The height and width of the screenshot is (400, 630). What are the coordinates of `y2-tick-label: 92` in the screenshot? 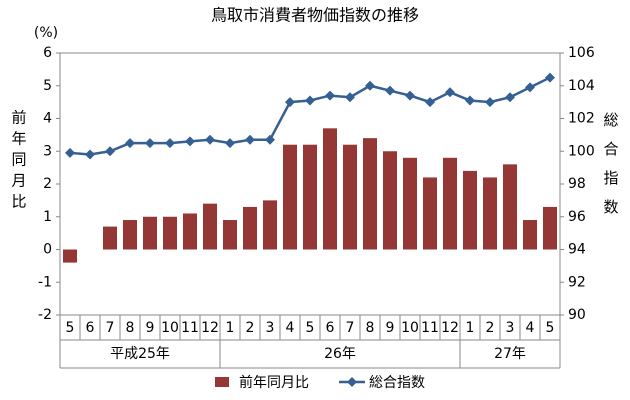 It's located at (577, 282).